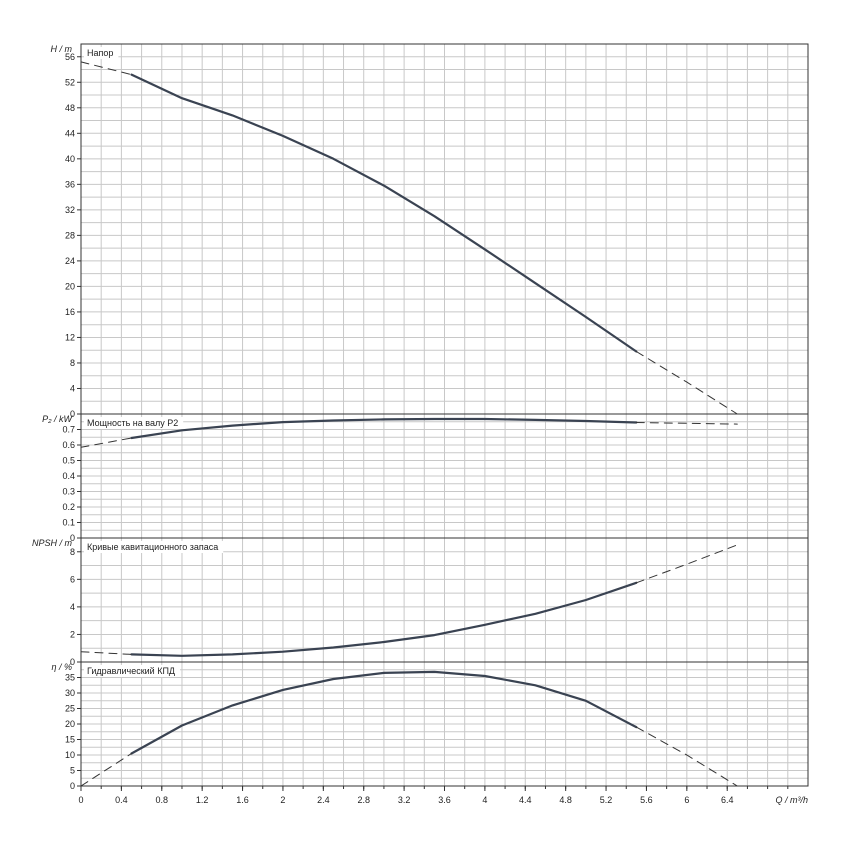  I want to click on panel-title: Мощность на валу P2, so click(132, 423).